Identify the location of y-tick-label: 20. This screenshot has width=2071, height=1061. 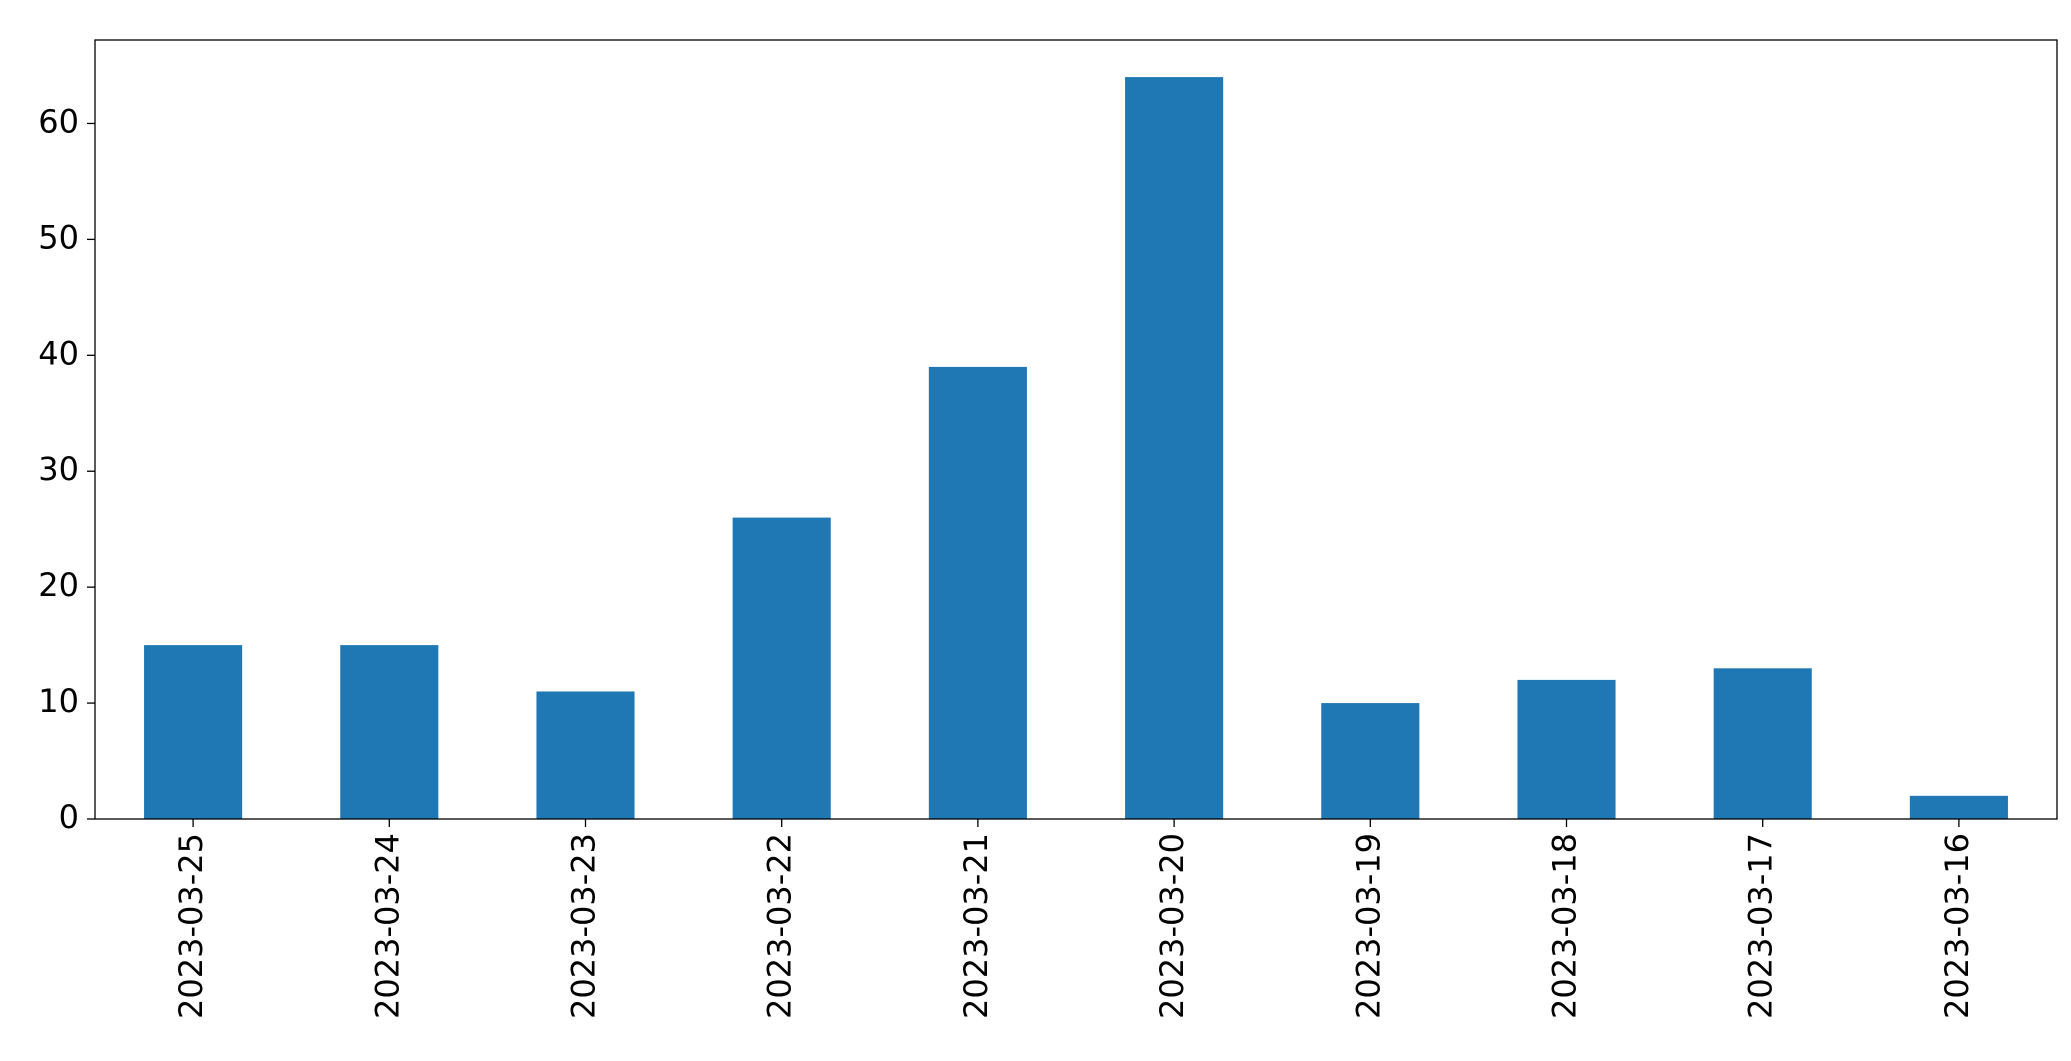
(58, 585).